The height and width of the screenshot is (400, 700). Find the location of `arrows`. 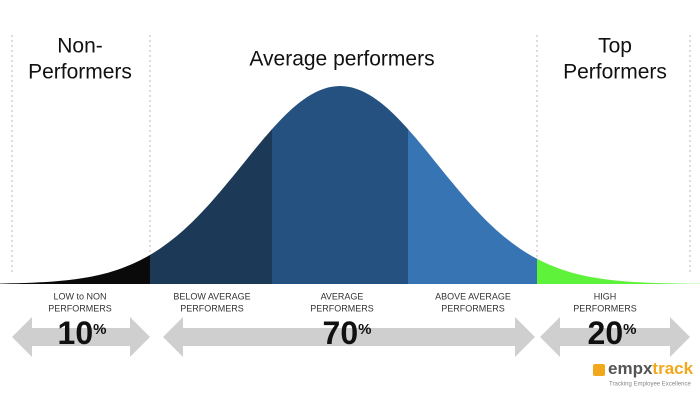

arrows is located at coordinates (351, 337).